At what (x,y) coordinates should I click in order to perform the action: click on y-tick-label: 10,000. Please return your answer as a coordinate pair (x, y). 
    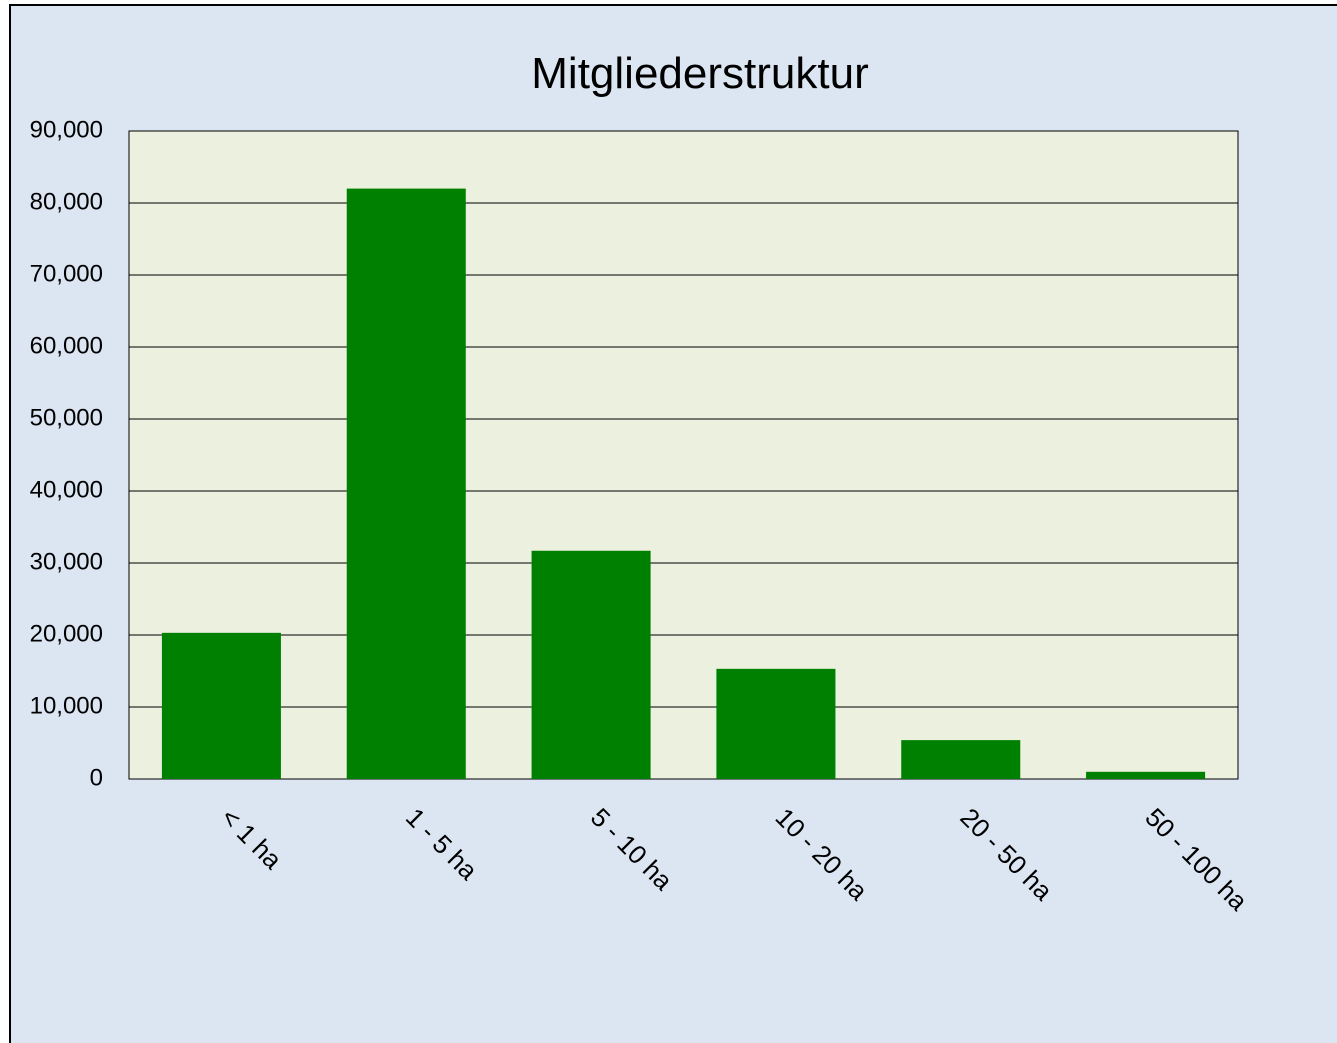
    Looking at the image, I should click on (66, 705).